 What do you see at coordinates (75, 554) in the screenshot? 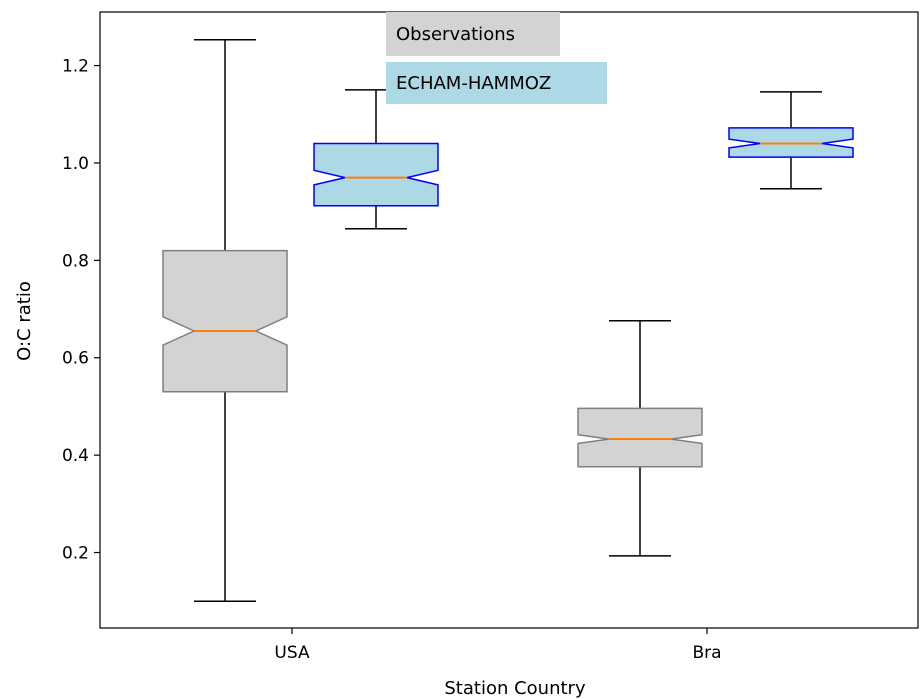
I see `y-tick-label: 0.2` at bounding box center [75, 554].